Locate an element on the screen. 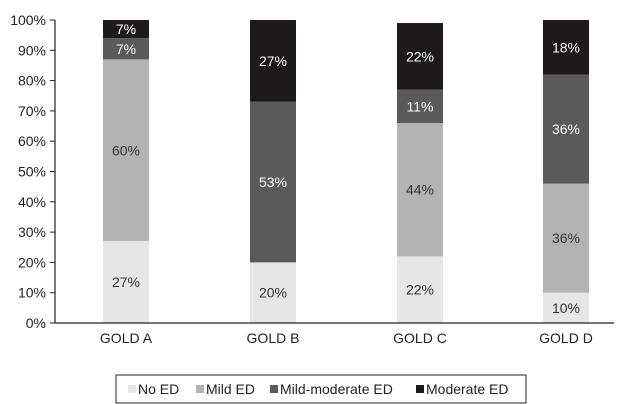 Image resolution: width=628 pixels, height=404 pixels. y-tick-label: 10% is located at coordinates (32, 293).